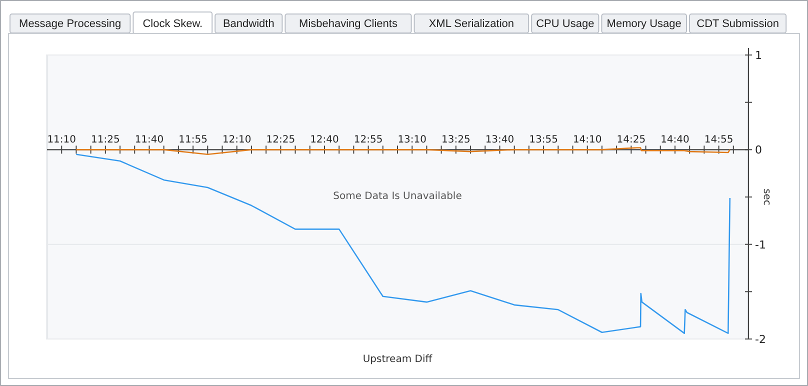 The image size is (808, 386). Describe the element at coordinates (675, 140) in the screenshot. I see `x-tick-label: 14:40` at that location.